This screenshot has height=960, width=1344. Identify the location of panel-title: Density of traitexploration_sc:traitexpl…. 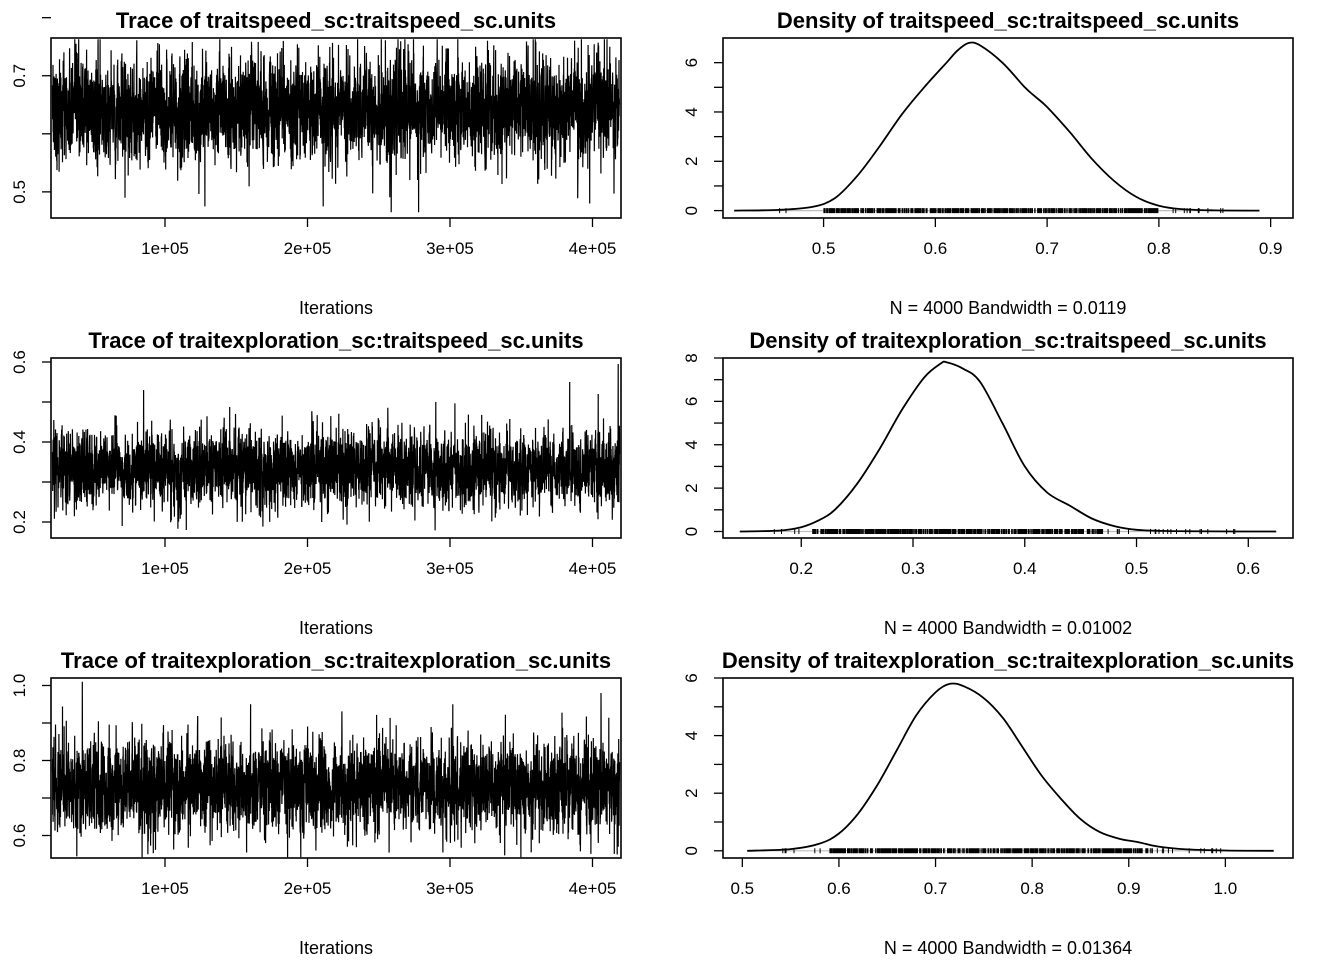
(1008, 660).